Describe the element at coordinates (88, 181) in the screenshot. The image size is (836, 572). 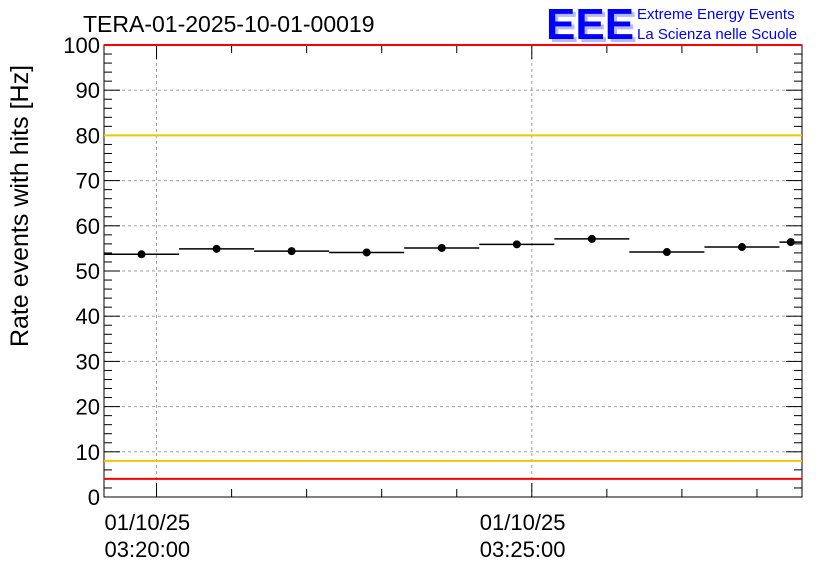
I see `y-tick-label: 70` at that location.